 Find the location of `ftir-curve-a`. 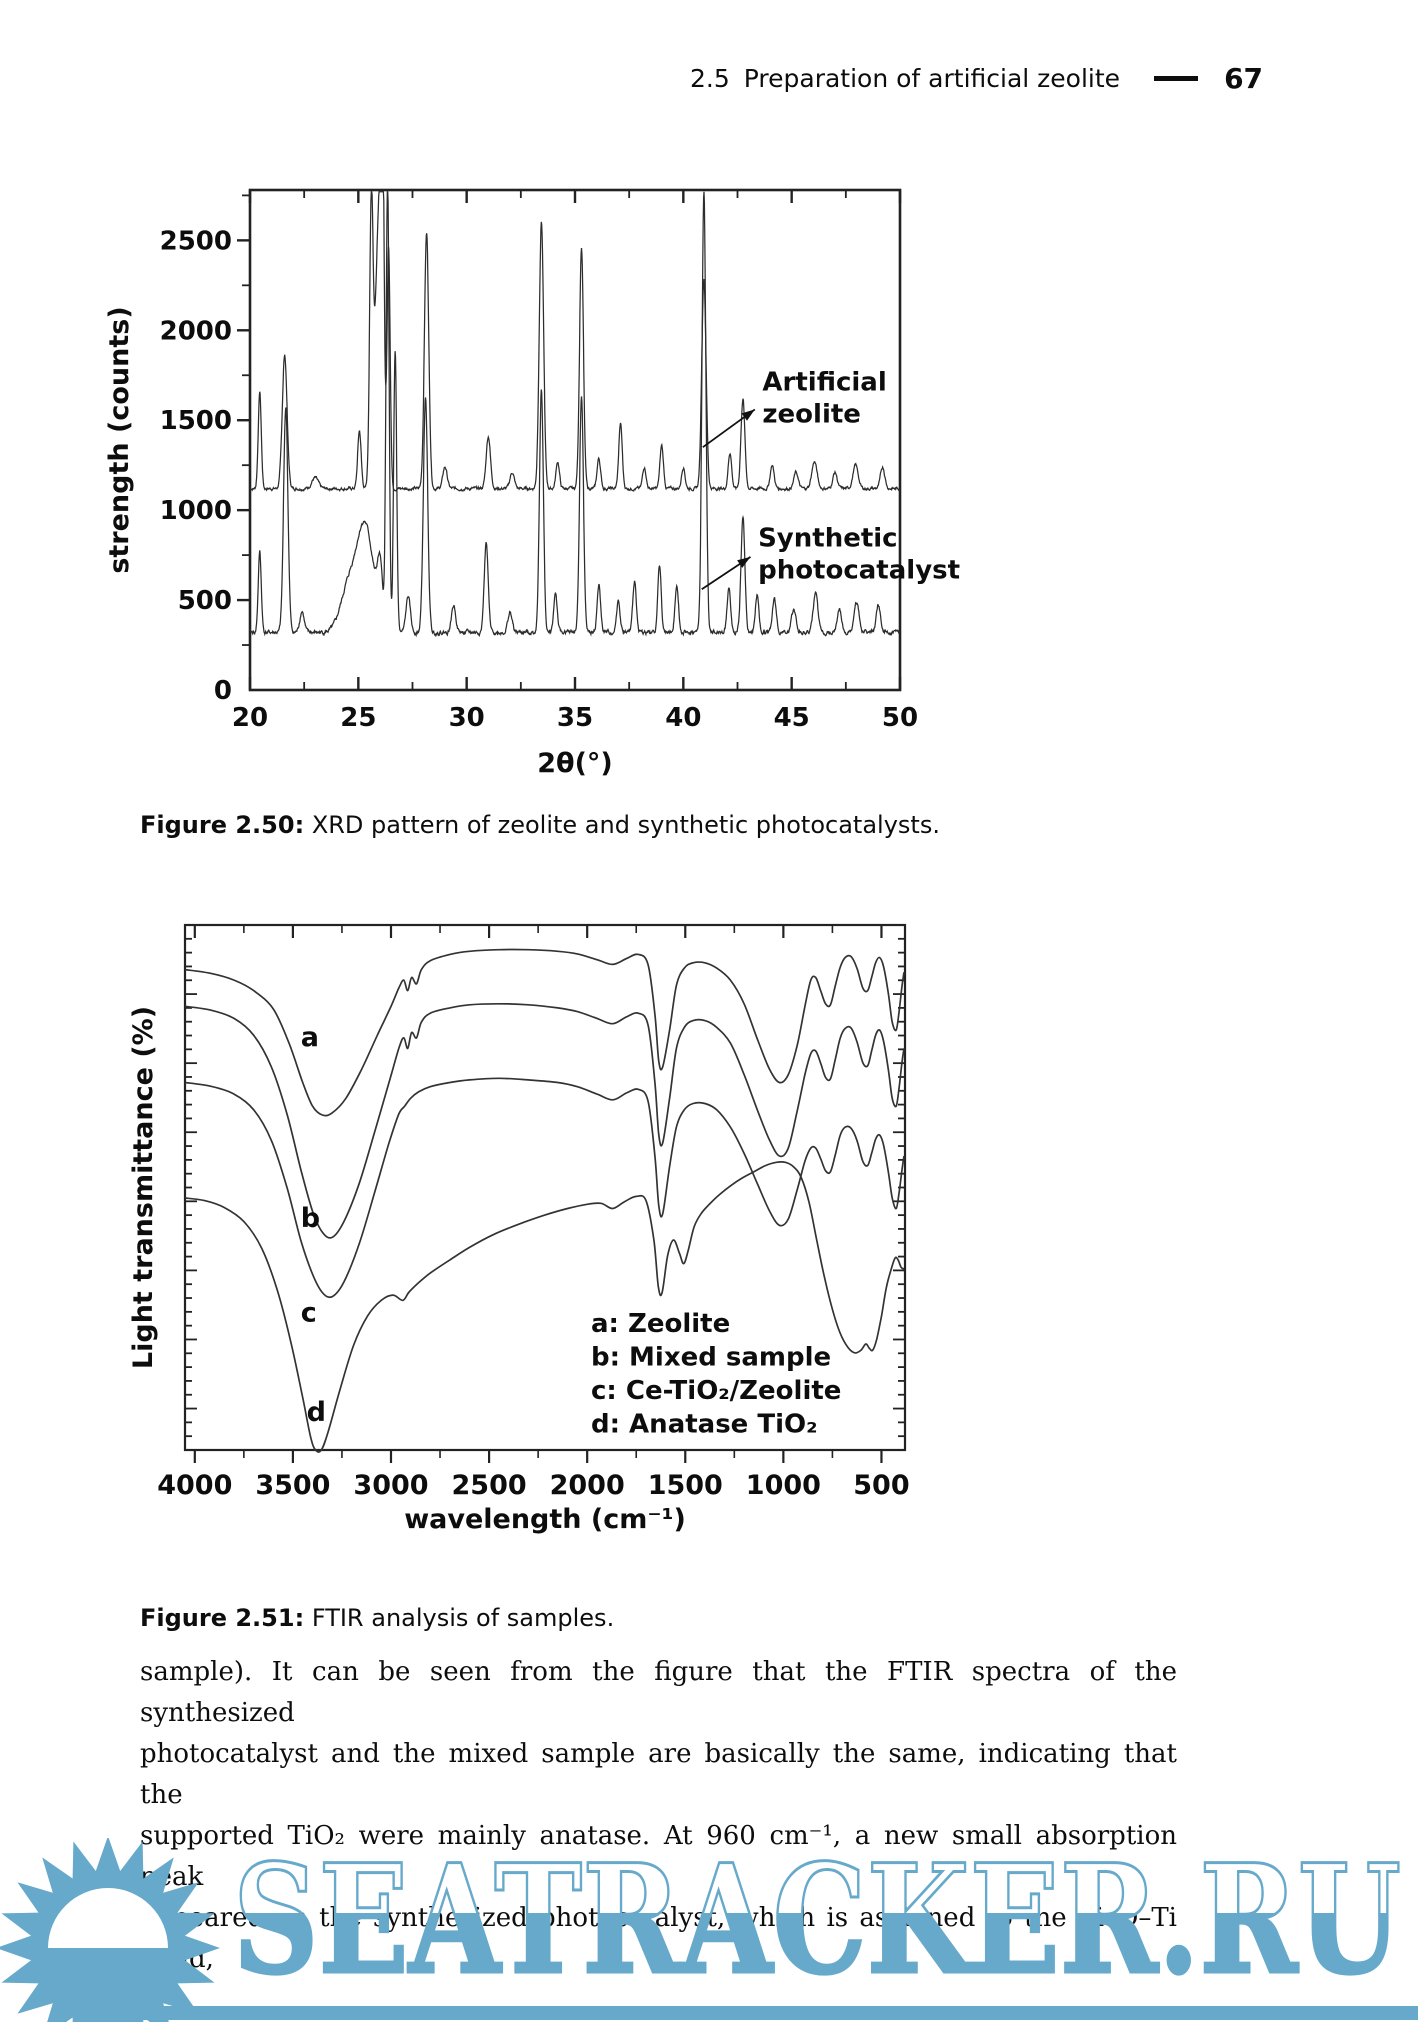

ftir-curve-a is located at coordinates (544, 1032).